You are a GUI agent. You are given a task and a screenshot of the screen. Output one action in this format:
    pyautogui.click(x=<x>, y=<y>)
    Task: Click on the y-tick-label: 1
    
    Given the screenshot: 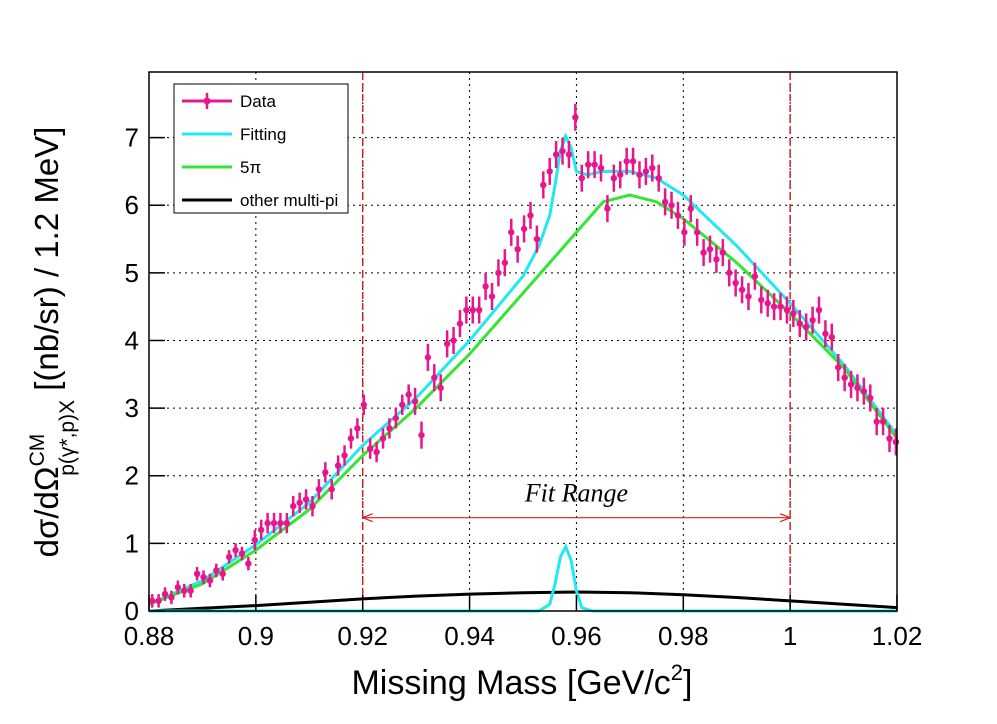 What is the action you would take?
    pyautogui.click(x=132, y=543)
    